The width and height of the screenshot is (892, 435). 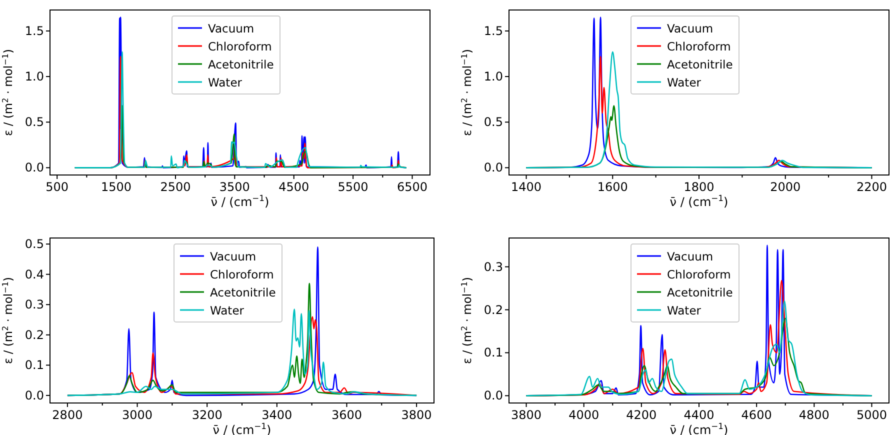 What do you see at coordinates (175, 187) in the screenshot?
I see `x-tick-label: 2500` at bounding box center [175, 187].